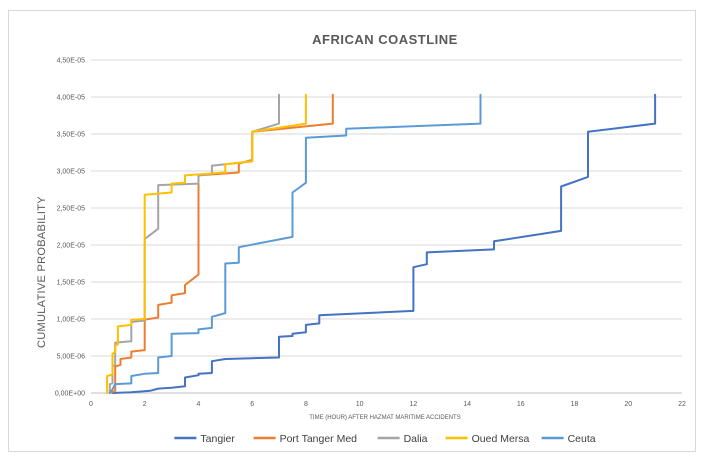 The width and height of the screenshot is (706, 460). What do you see at coordinates (682, 404) in the screenshot?
I see `x-tick-label: 22` at bounding box center [682, 404].